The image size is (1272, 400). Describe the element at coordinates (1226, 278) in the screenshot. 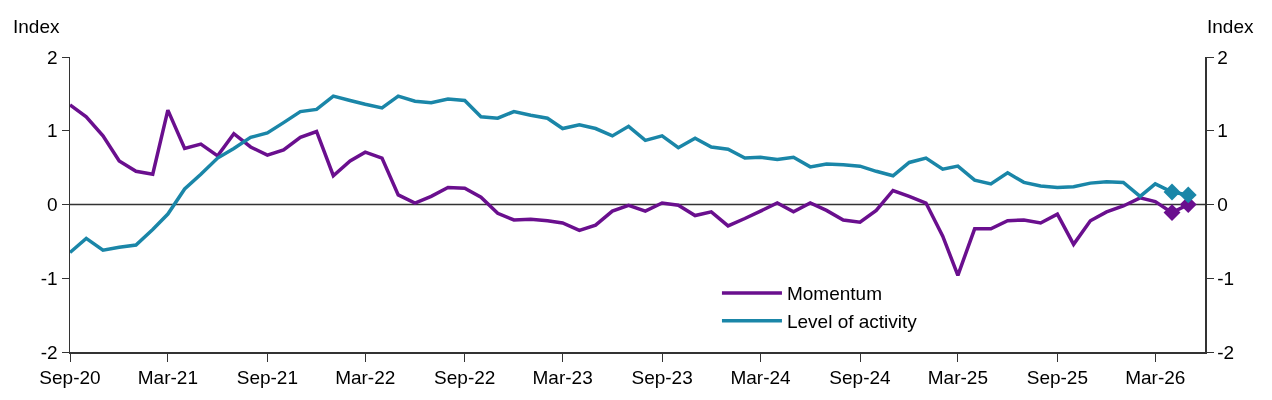

I see `y2-tick-label: -1` at that location.